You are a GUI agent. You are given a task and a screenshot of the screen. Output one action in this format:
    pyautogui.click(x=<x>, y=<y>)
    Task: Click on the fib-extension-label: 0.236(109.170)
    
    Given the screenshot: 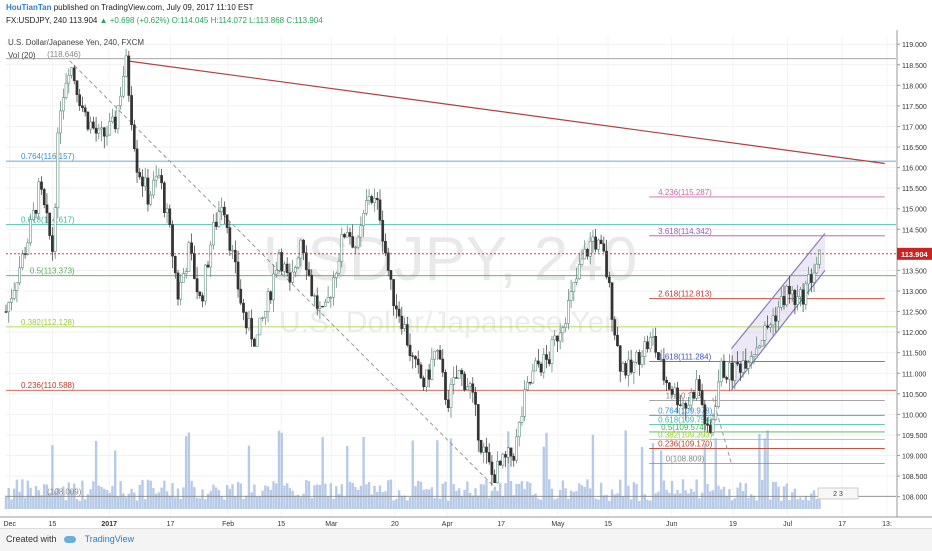 What is the action you would take?
    pyautogui.click(x=685, y=444)
    